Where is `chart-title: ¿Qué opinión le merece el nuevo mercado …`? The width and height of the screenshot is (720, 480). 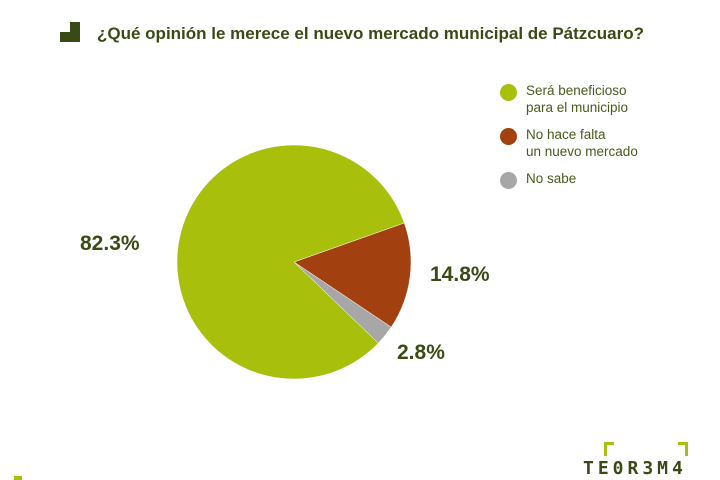 chart-title: ¿Qué opinión le merece el nuevo mercado … is located at coordinates (370, 33).